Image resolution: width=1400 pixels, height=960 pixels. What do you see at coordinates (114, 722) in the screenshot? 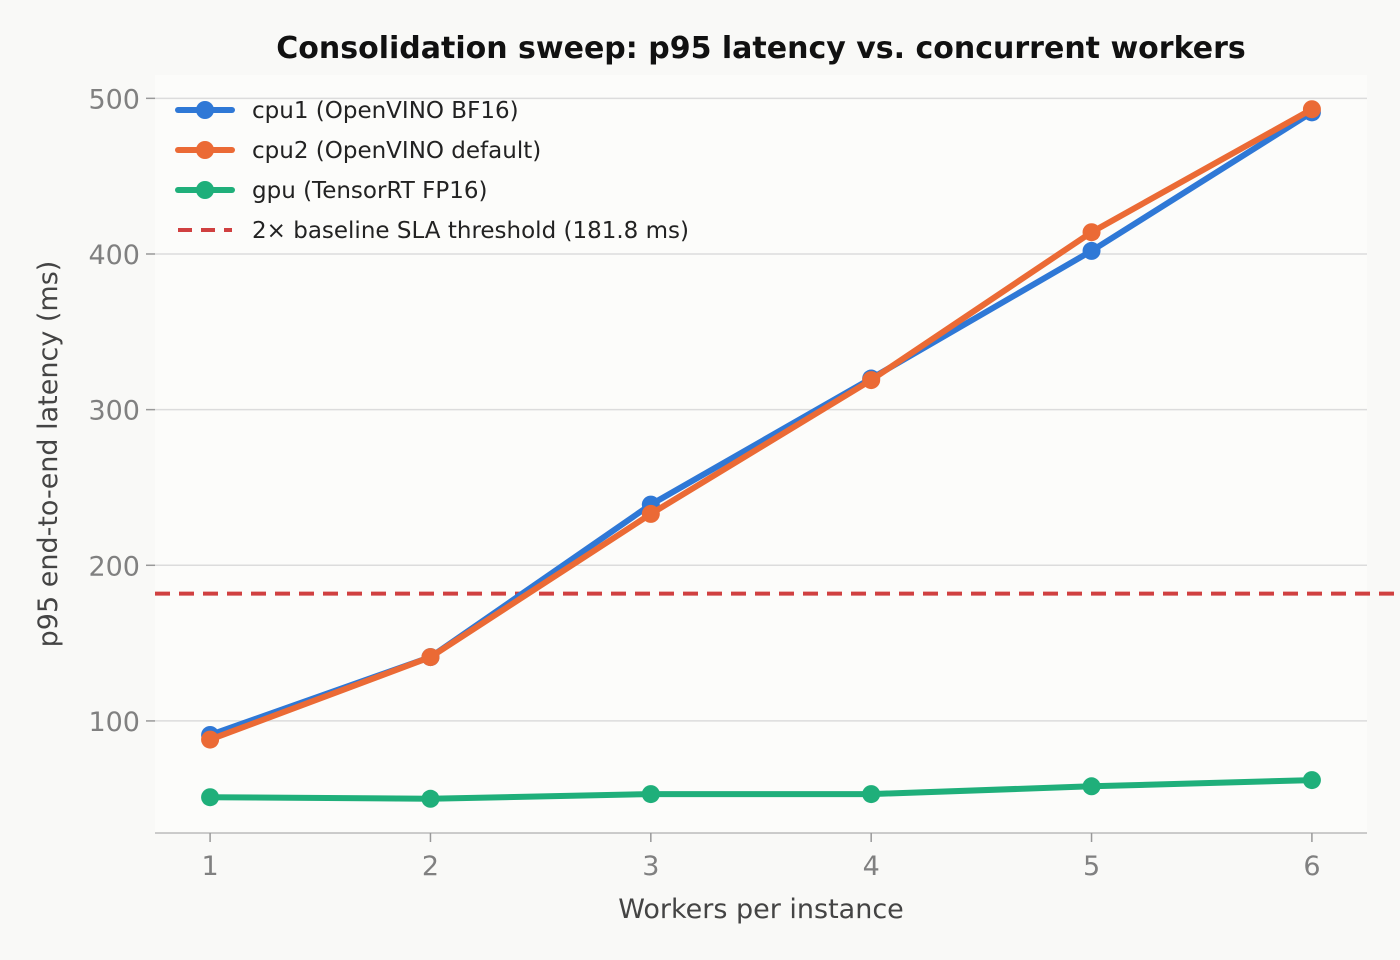
I see `y-tick-label: 100` at bounding box center [114, 722].